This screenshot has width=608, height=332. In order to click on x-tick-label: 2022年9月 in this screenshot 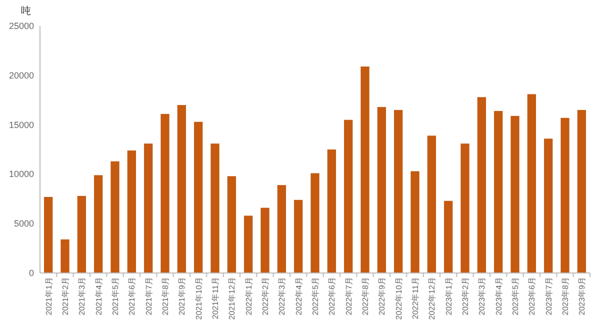, I will do `click(382, 296)`.